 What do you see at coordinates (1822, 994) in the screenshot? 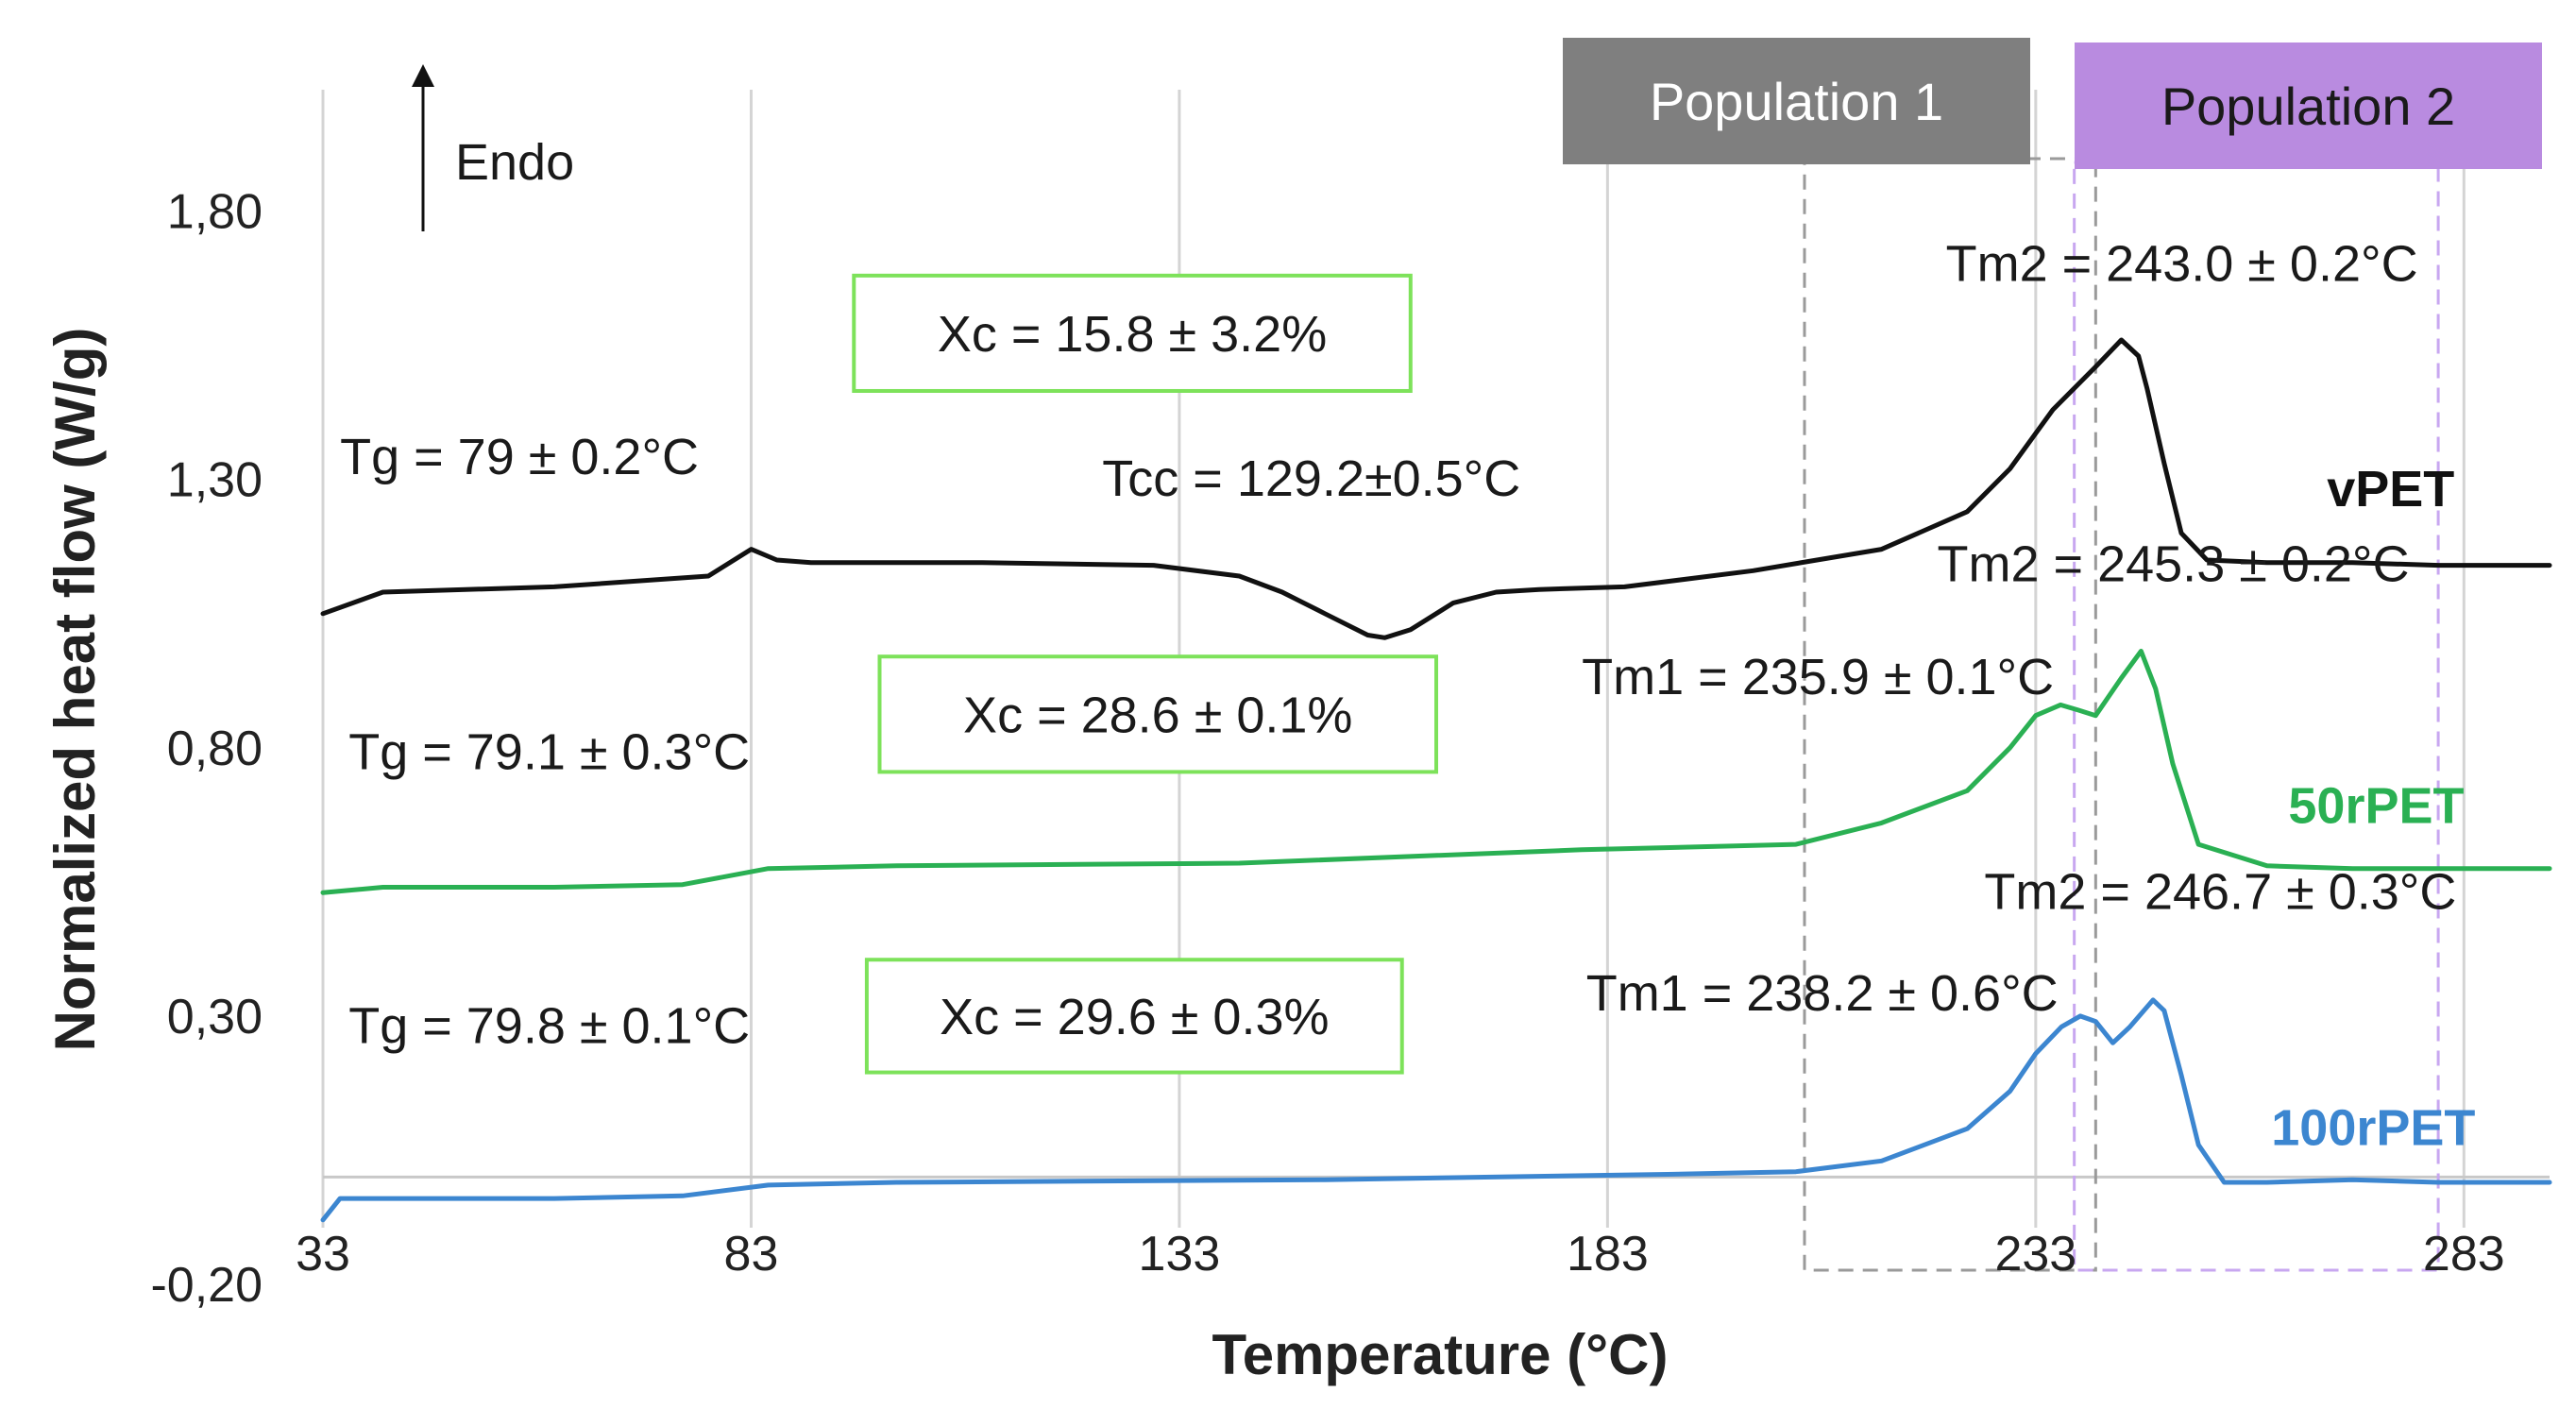
I see `annotation-7: Tm1 = 238.2 ± 0.6°C` at bounding box center [1822, 994].